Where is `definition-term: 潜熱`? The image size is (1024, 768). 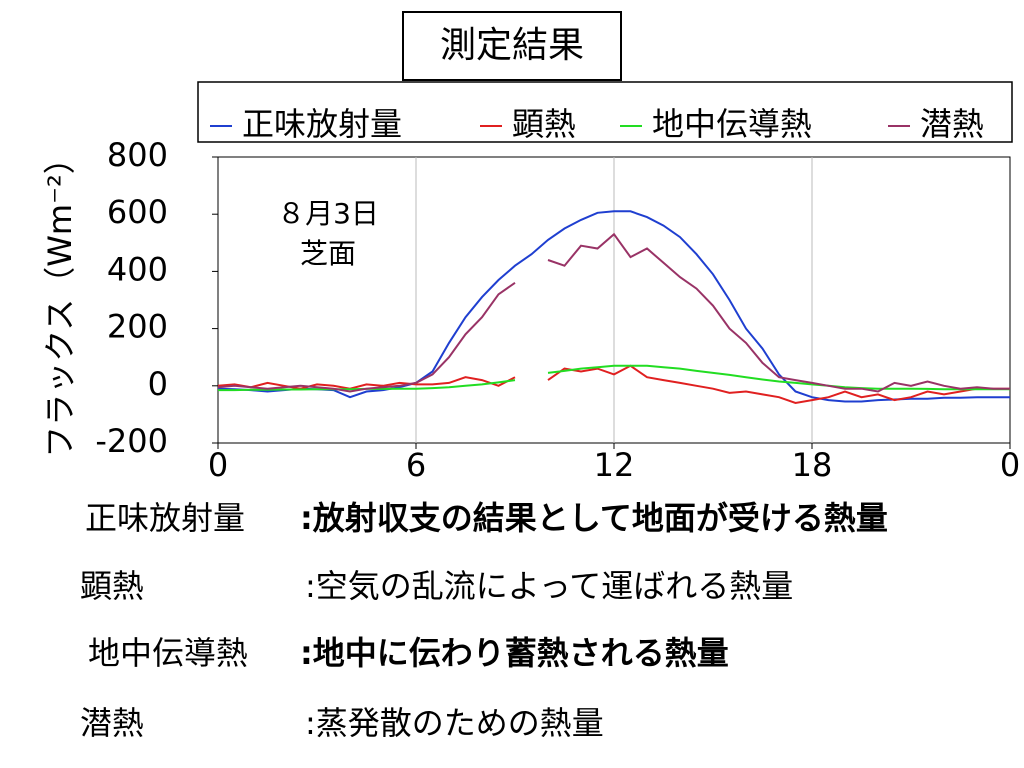
definition-term: 潜熱 is located at coordinates (112, 723).